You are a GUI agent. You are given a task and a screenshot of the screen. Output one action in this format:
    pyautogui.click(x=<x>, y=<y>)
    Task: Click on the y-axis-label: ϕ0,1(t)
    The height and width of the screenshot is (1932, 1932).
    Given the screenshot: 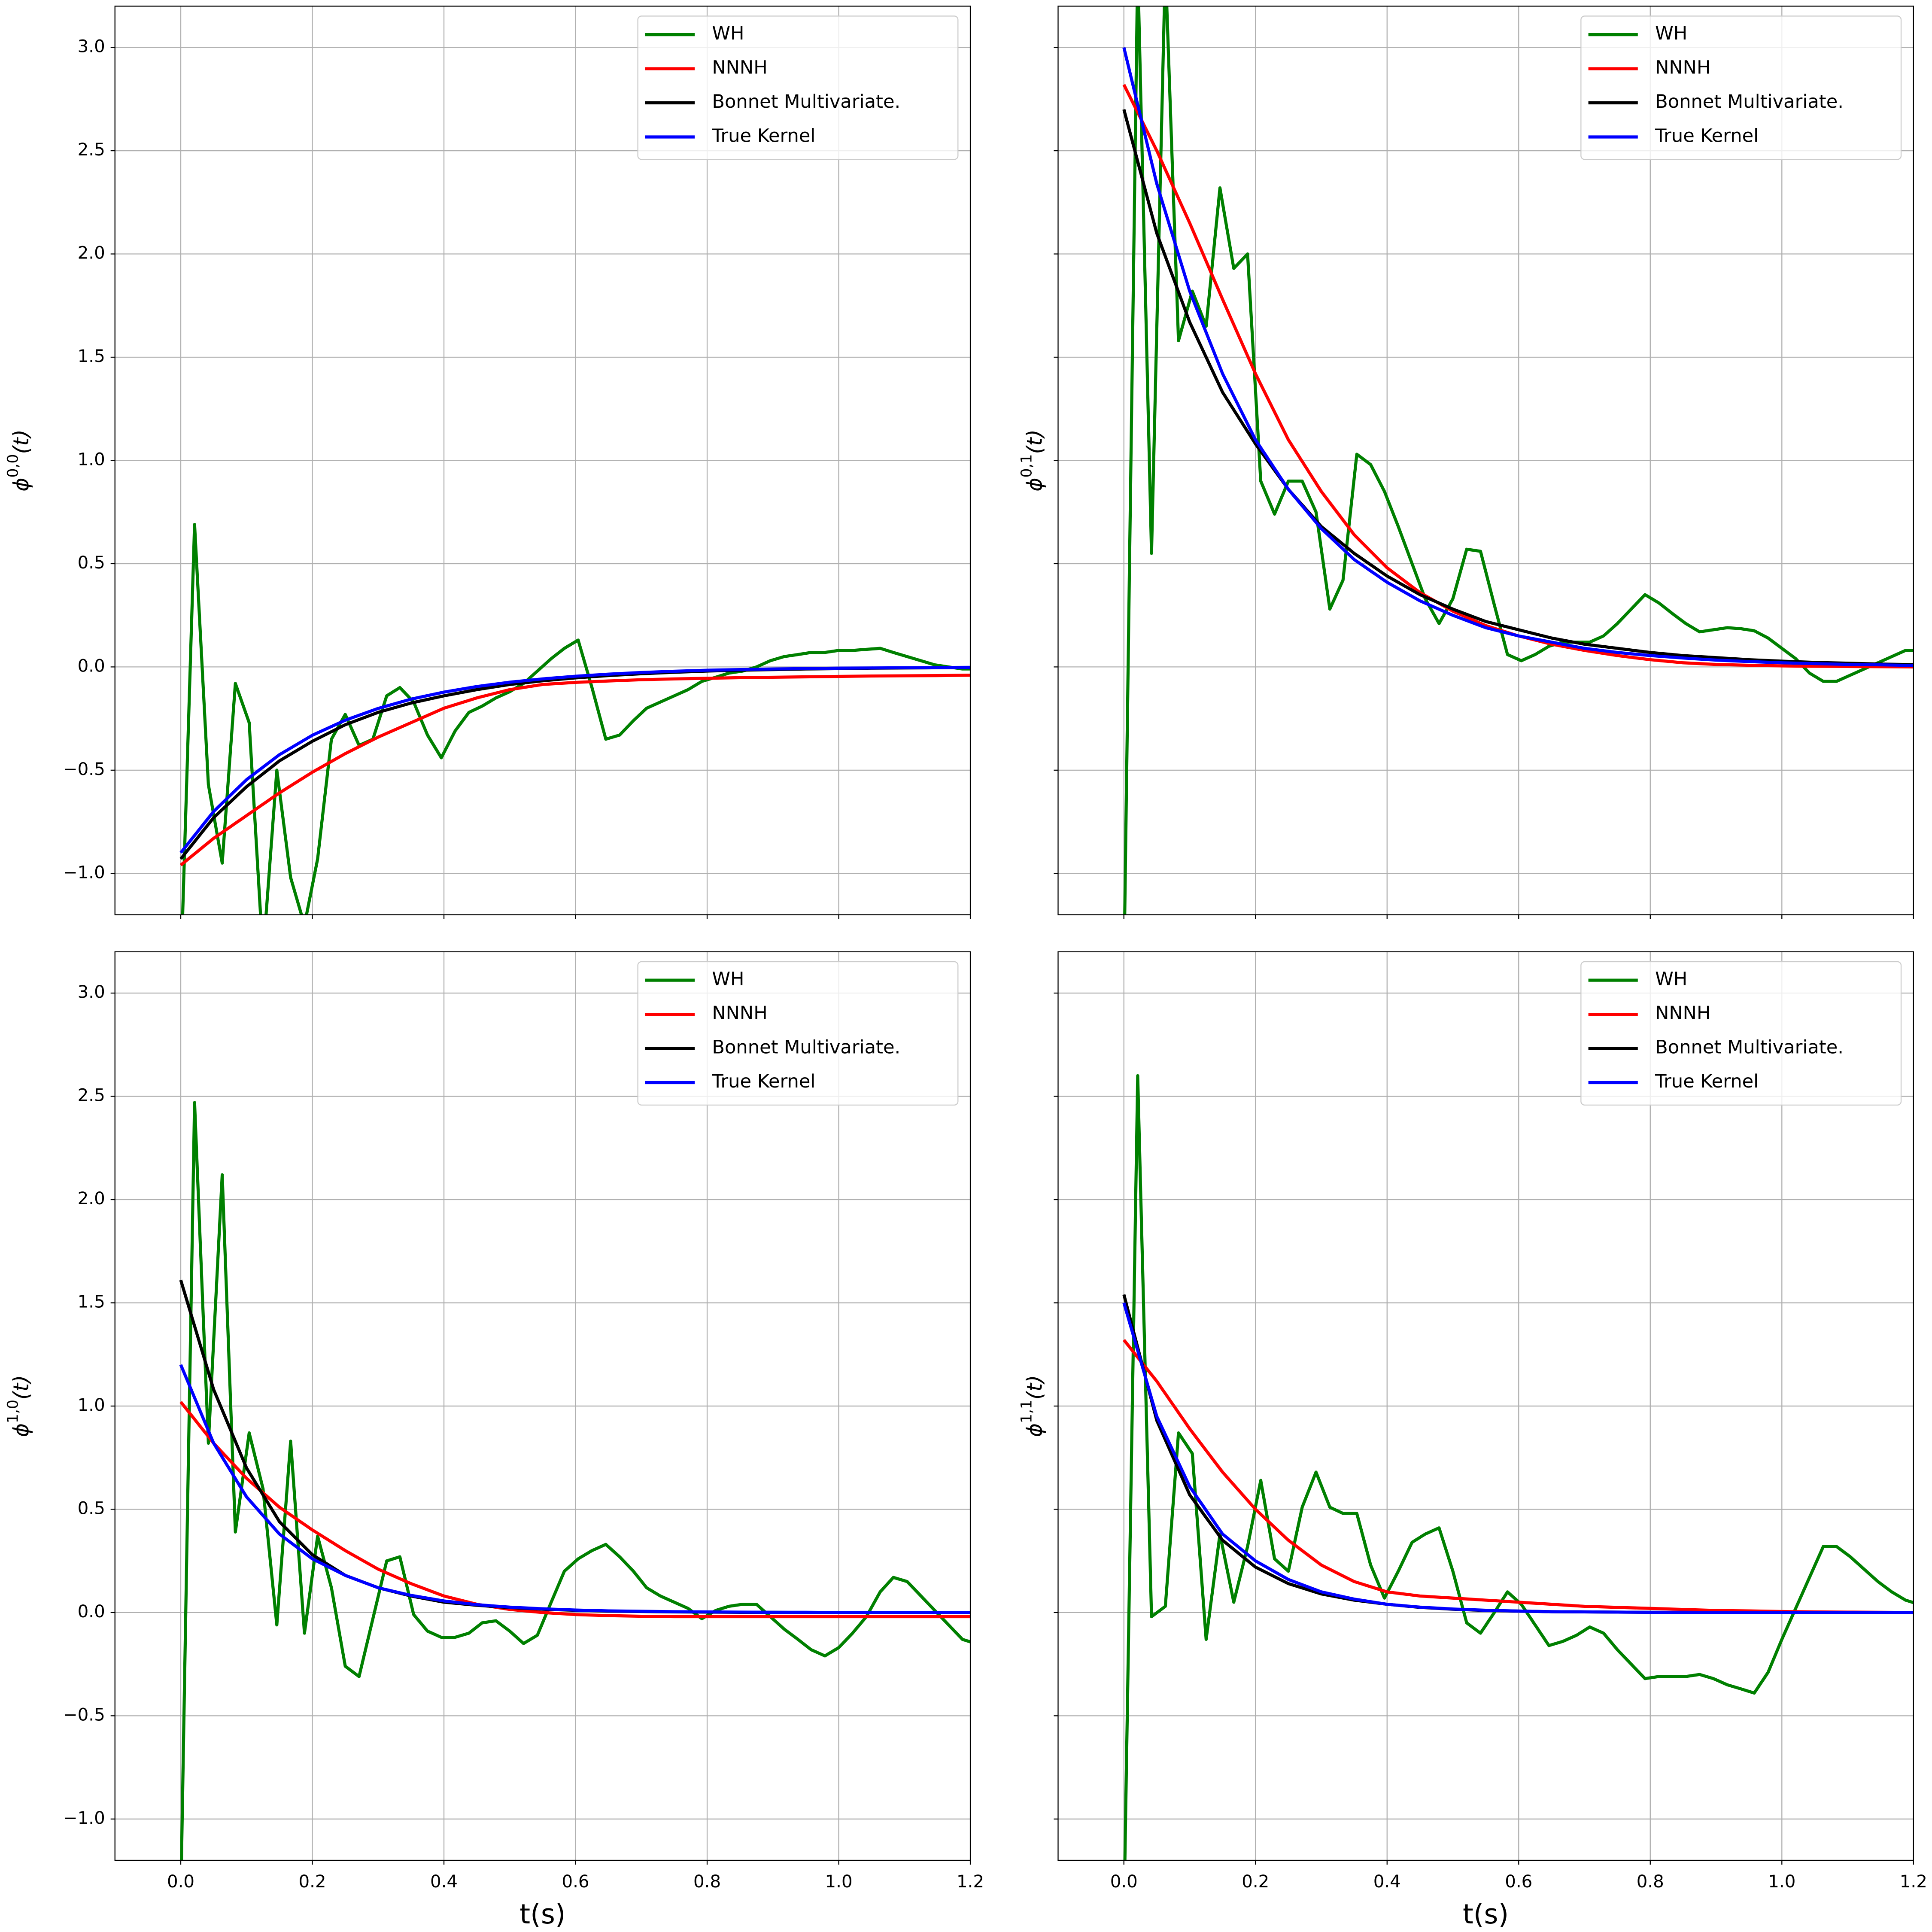 What is the action you would take?
    pyautogui.click(x=1032, y=461)
    